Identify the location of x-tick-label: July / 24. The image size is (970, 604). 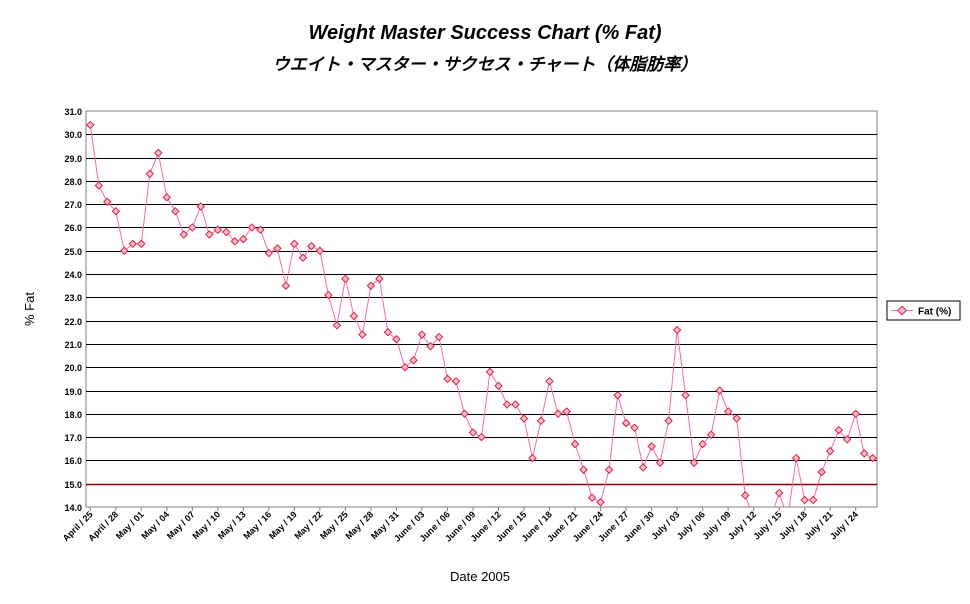
(844, 525).